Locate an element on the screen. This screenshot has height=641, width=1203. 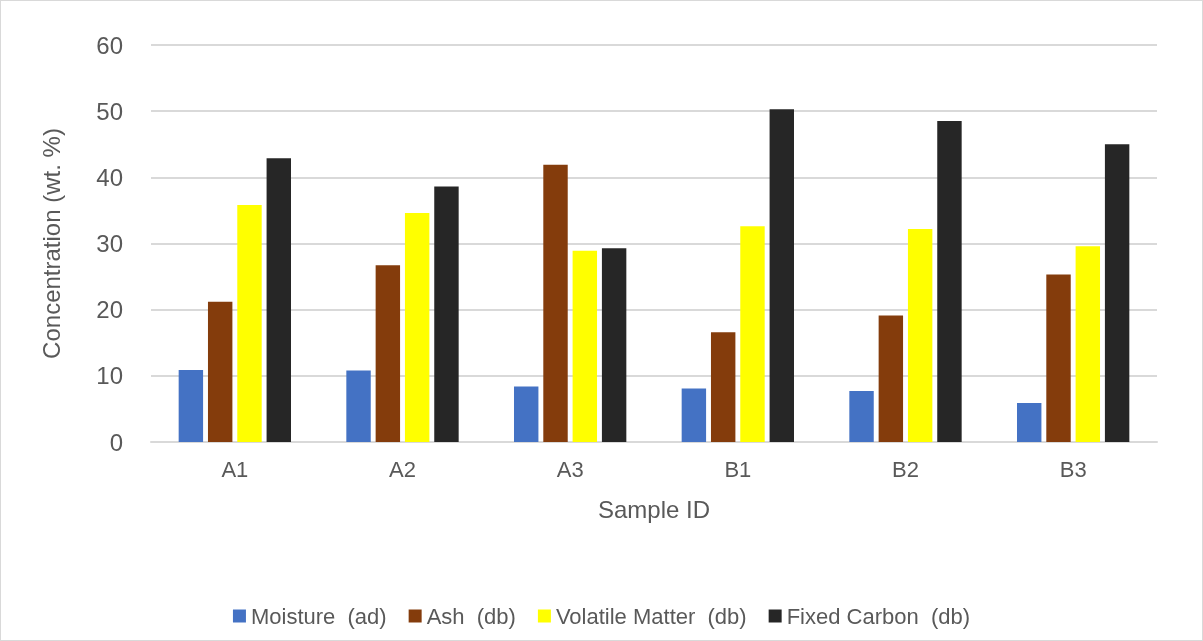
y-tick-label: 0 is located at coordinates (116, 442).